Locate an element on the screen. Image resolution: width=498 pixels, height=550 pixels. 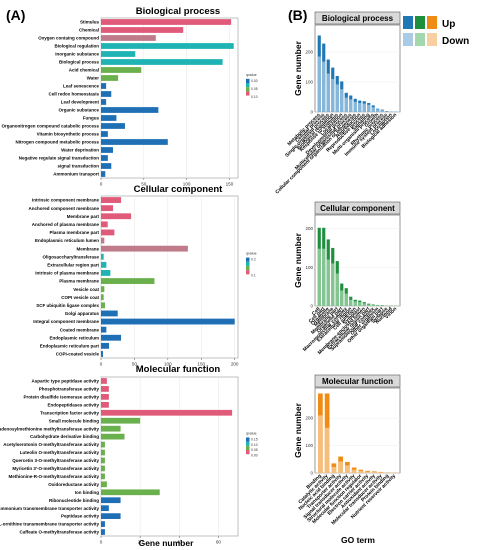
category-label: Membrane is located at coordinates (87, 248).